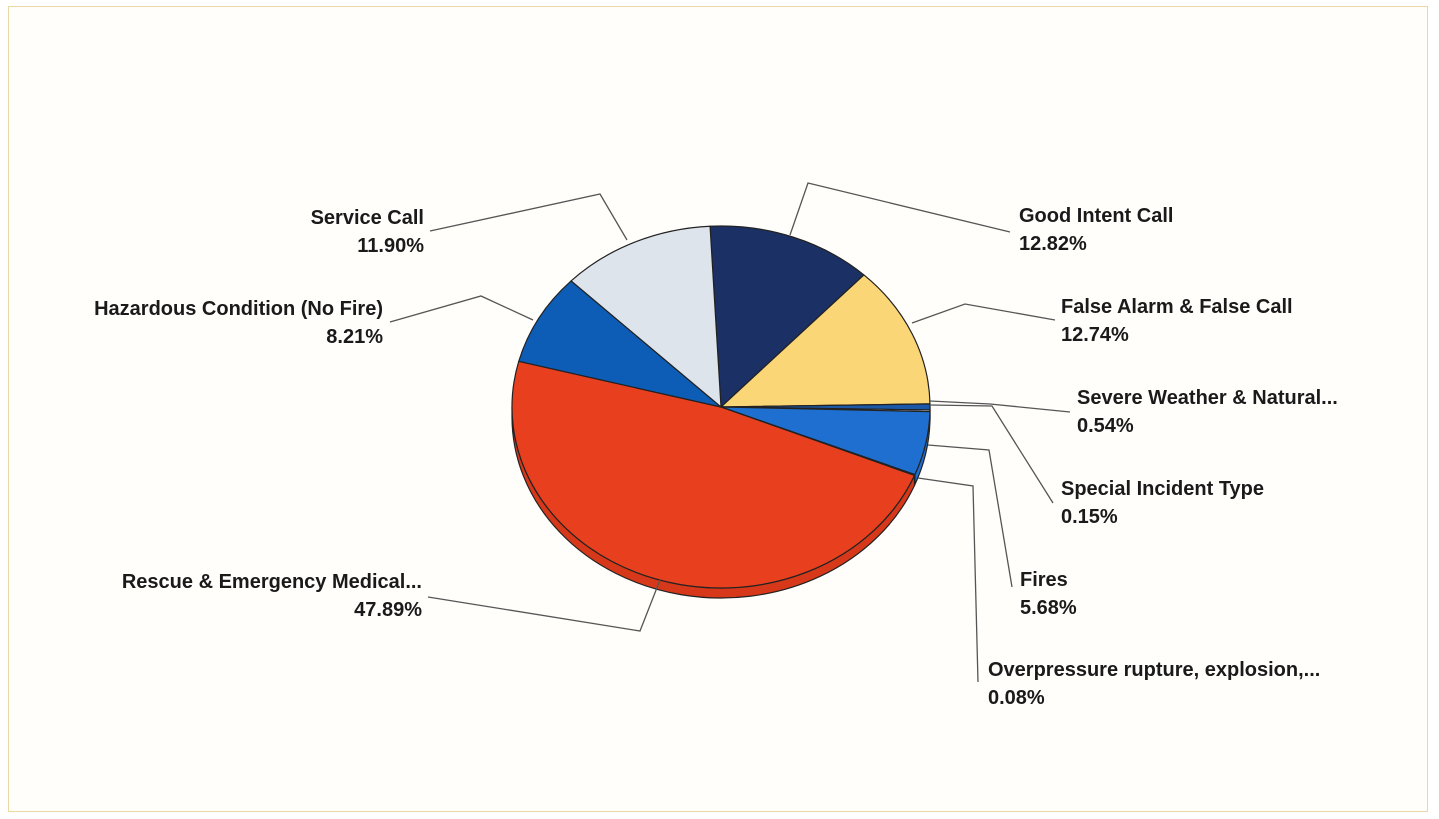 The height and width of the screenshot is (819, 1439). I want to click on slice-percent-special-incident: 0.15%, so click(1089, 517).